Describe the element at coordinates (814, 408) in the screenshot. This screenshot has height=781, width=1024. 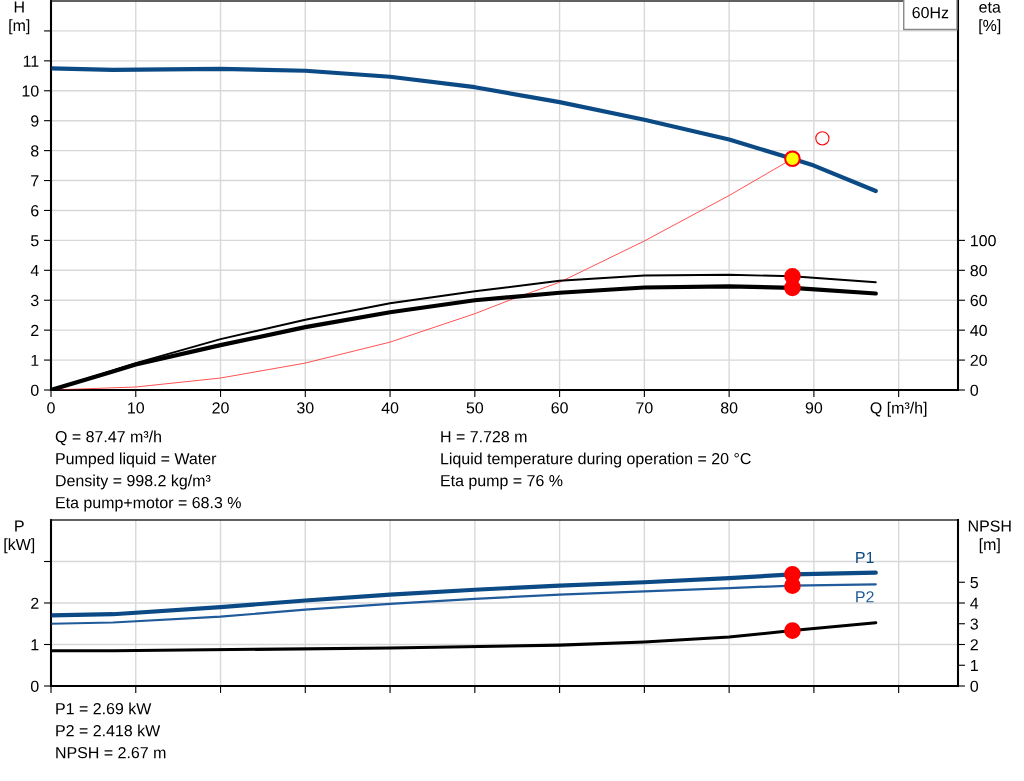
I see `x-tick-label: 90` at that location.